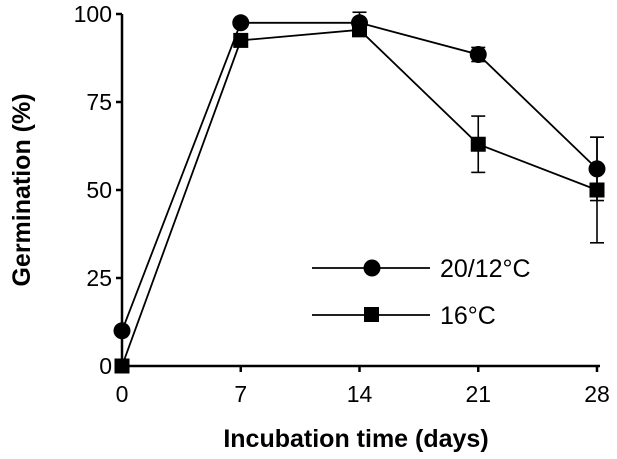 The height and width of the screenshot is (459, 617). Describe the element at coordinates (355, 439) in the screenshot. I see `x-axis-title: Incubation time (days)` at that location.